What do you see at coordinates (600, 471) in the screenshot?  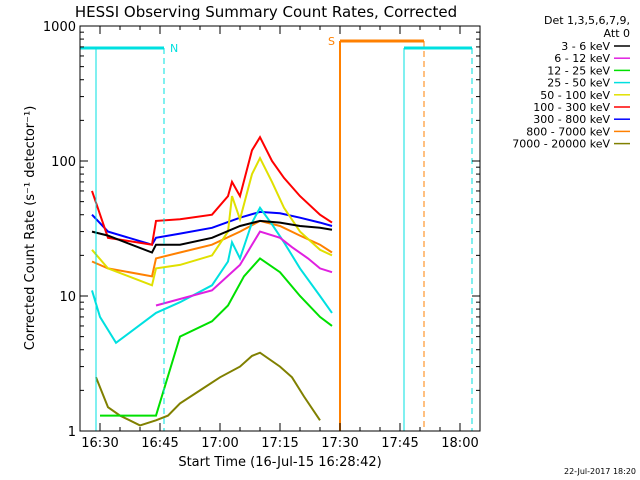 I see `render-timestamp: 22-Jul-2017 18:20` at bounding box center [600, 471].